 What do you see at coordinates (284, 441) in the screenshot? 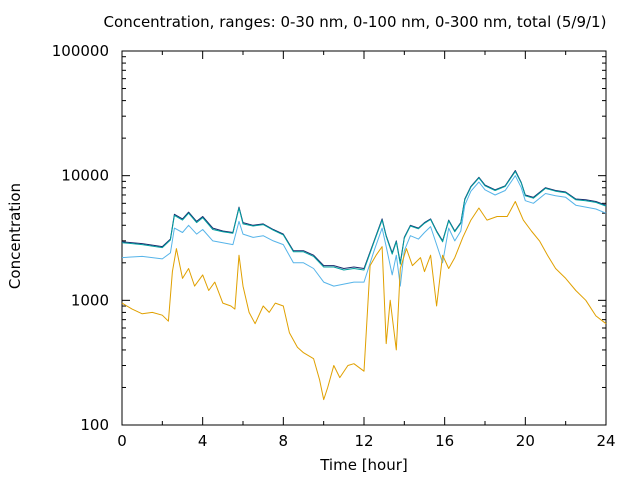
I see `x-tick-label: 8` at bounding box center [284, 441].